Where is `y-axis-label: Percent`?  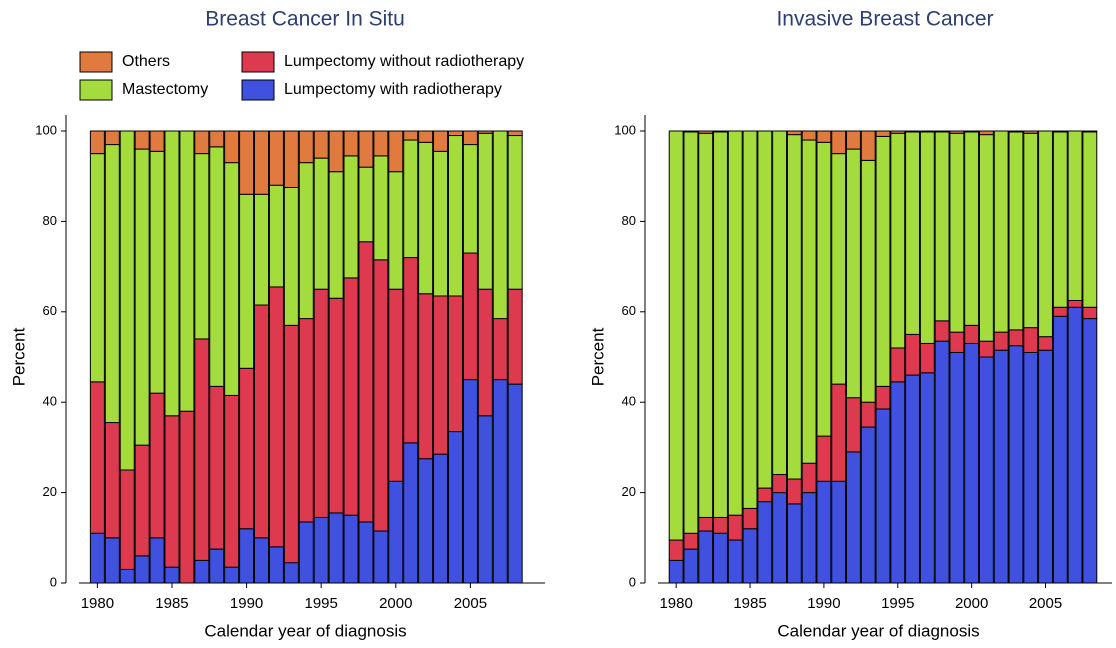 y-axis-label: Percent is located at coordinates (597, 356).